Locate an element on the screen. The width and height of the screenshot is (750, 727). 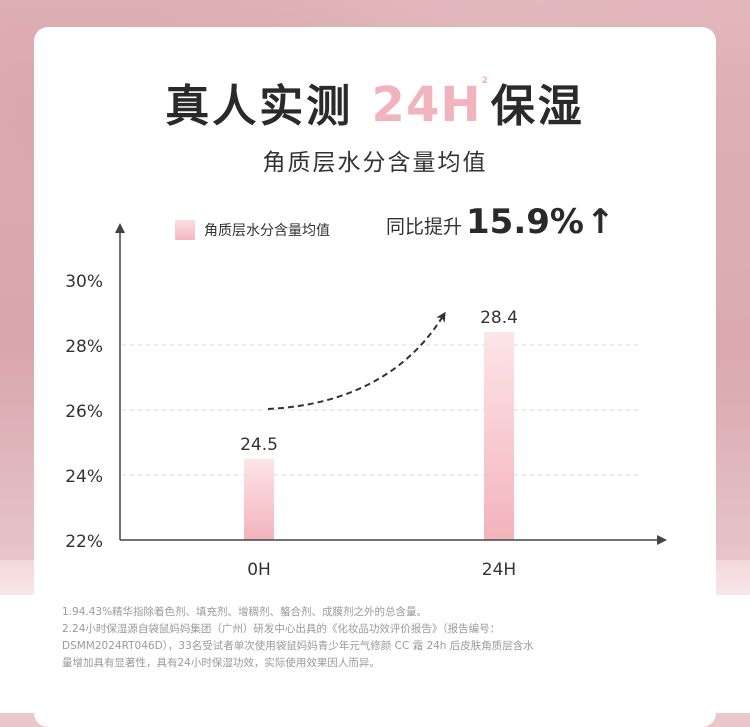
chart-legend: 角质层水分含量均值 is located at coordinates (252, 230).